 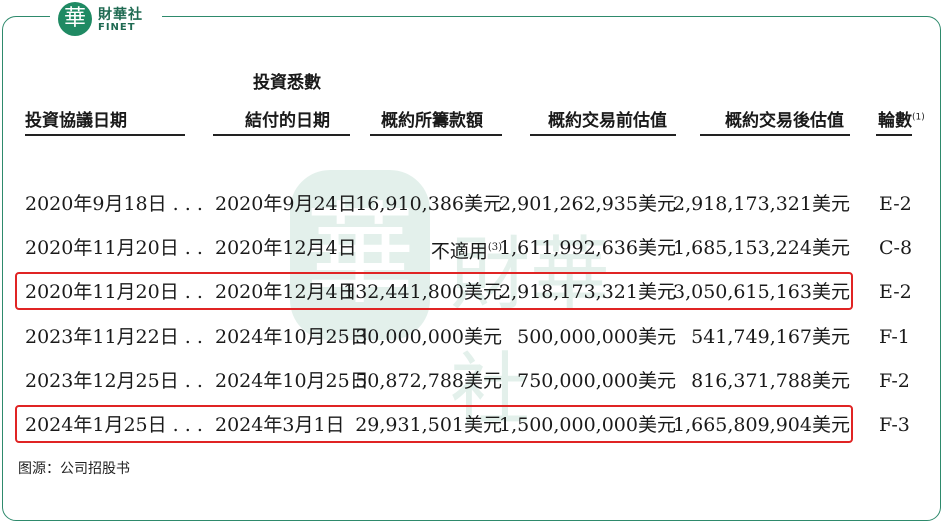 I want to click on header-pre-money-valuation: 概約交易前估值, so click(x=607, y=121).